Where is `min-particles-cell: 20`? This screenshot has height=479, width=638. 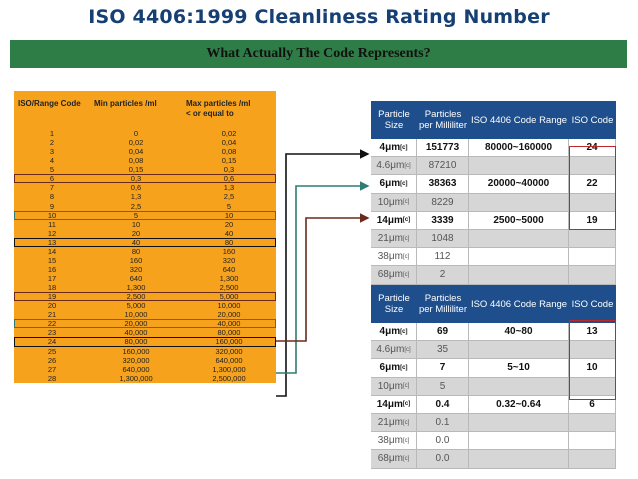
min-particles-cell: 20 is located at coordinates (136, 233).